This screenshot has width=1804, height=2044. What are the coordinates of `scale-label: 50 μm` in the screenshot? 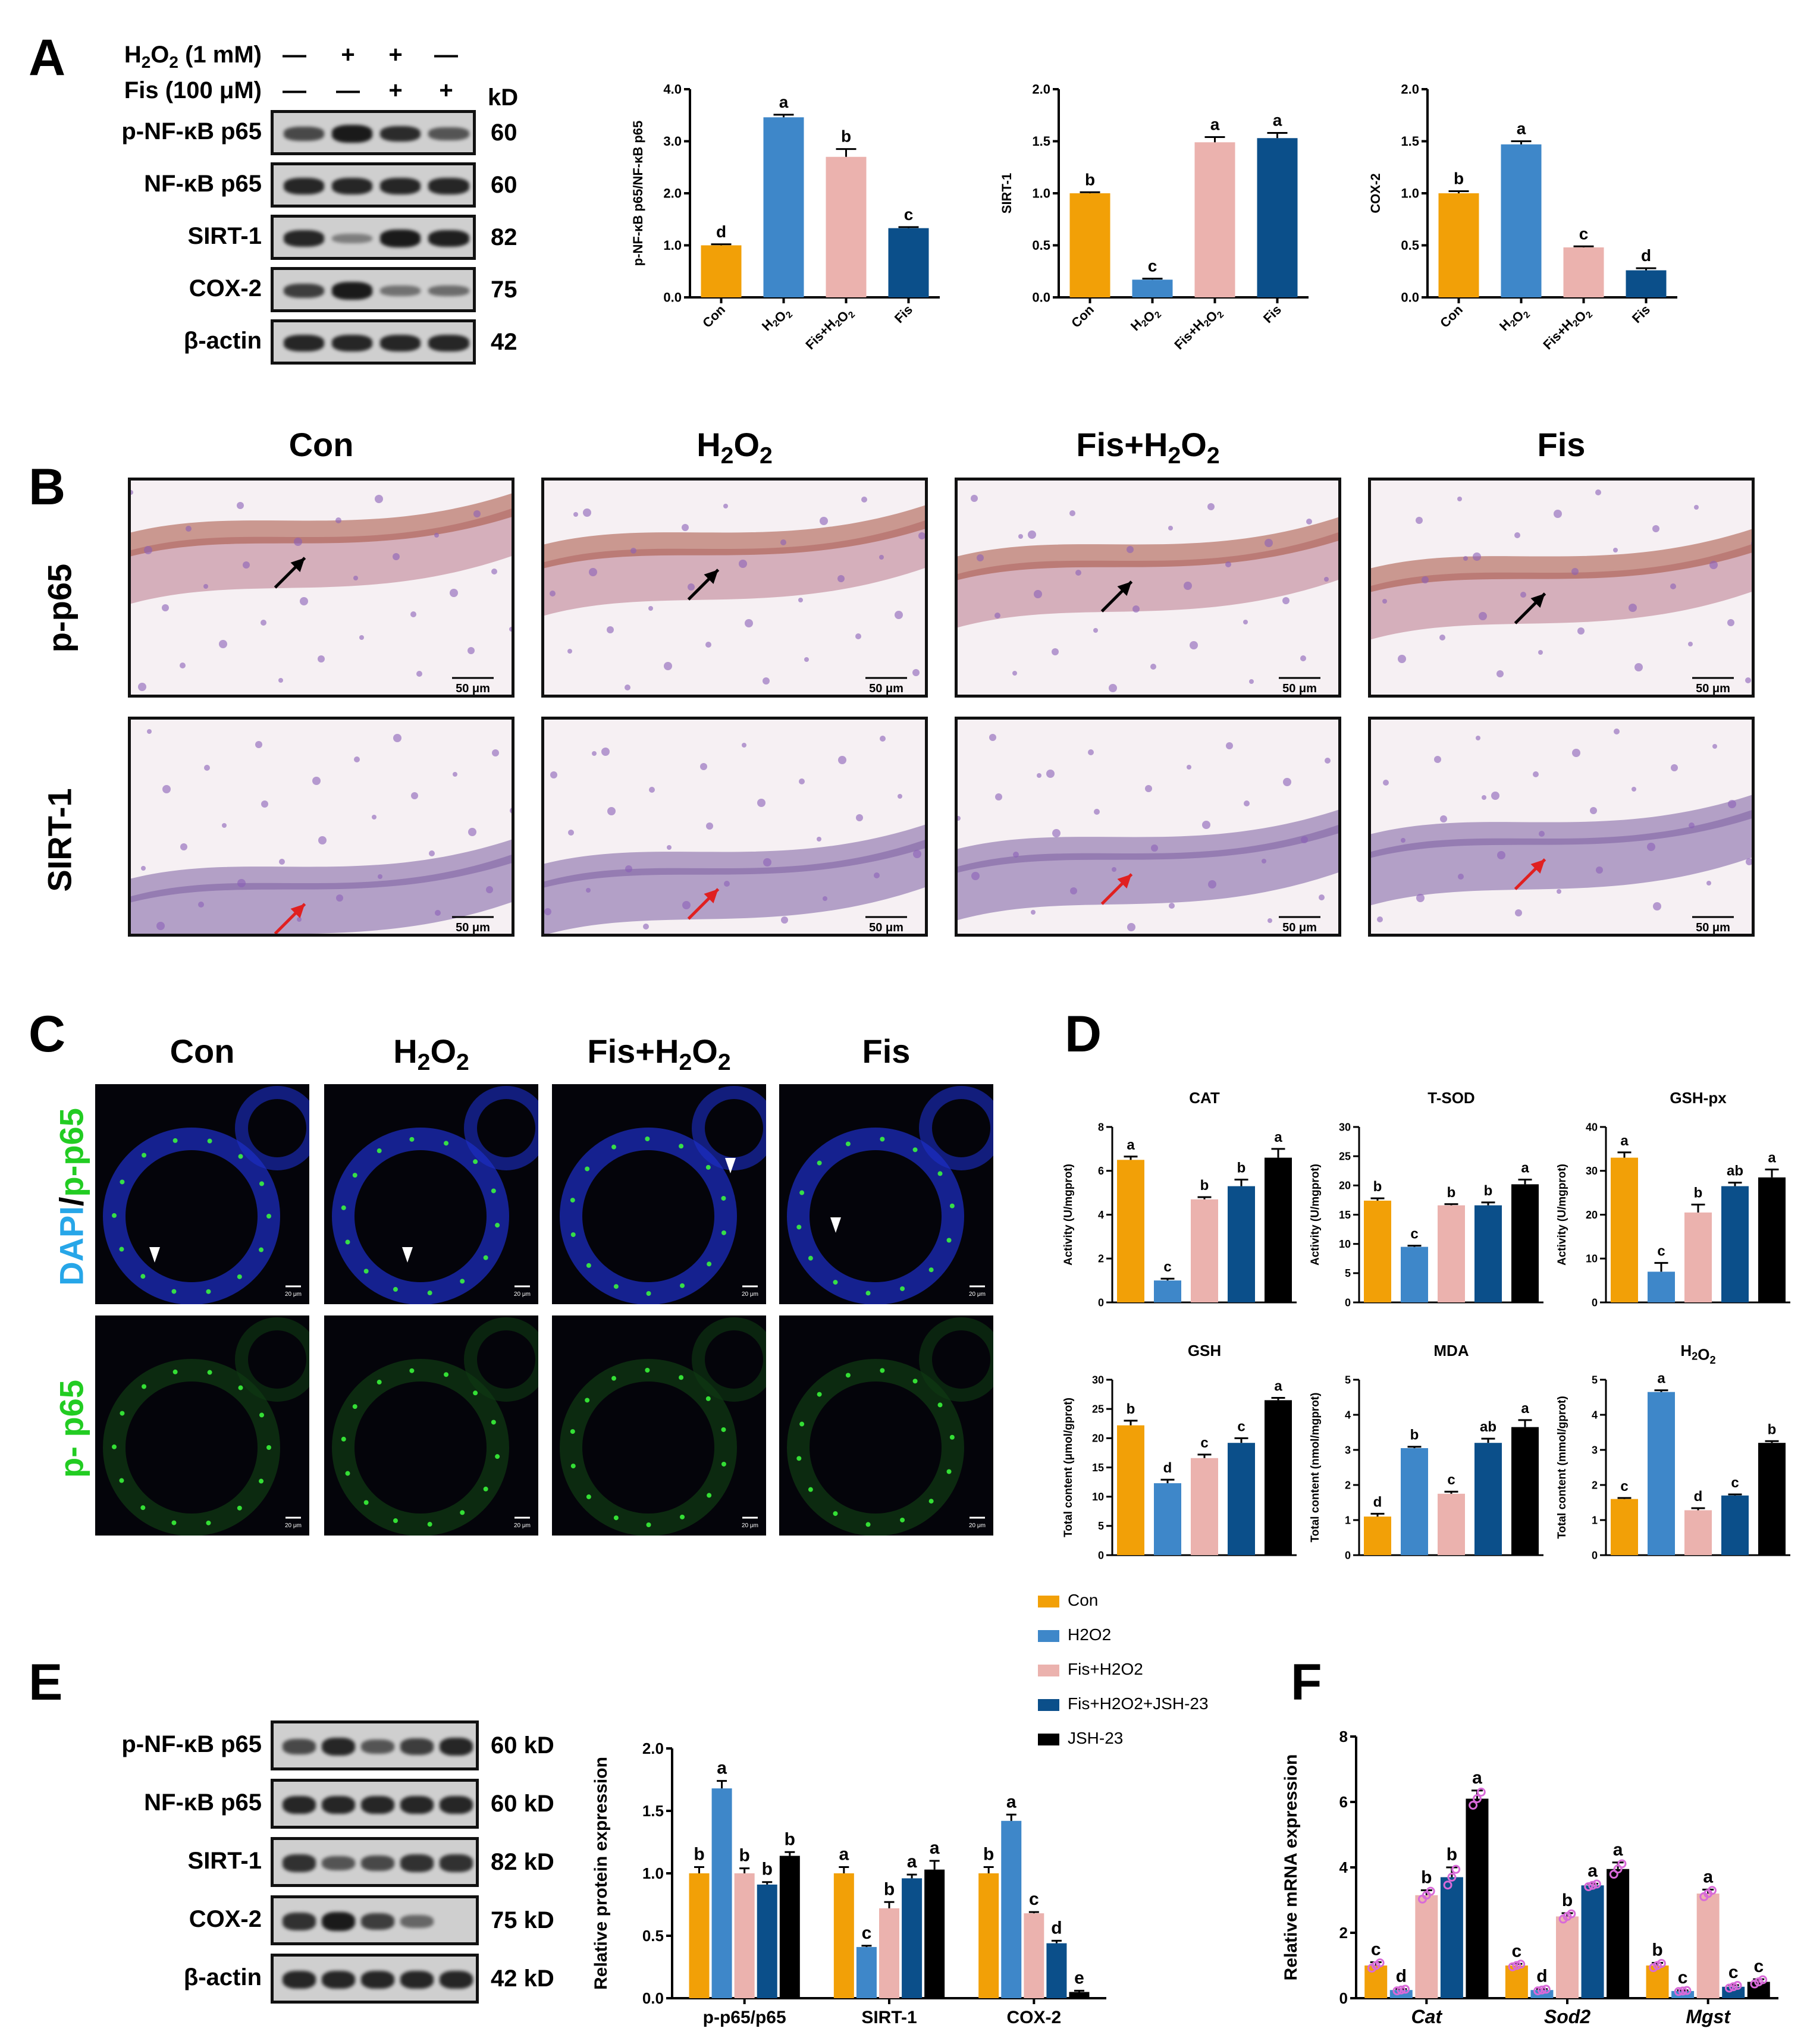 It's located at (473, 927).